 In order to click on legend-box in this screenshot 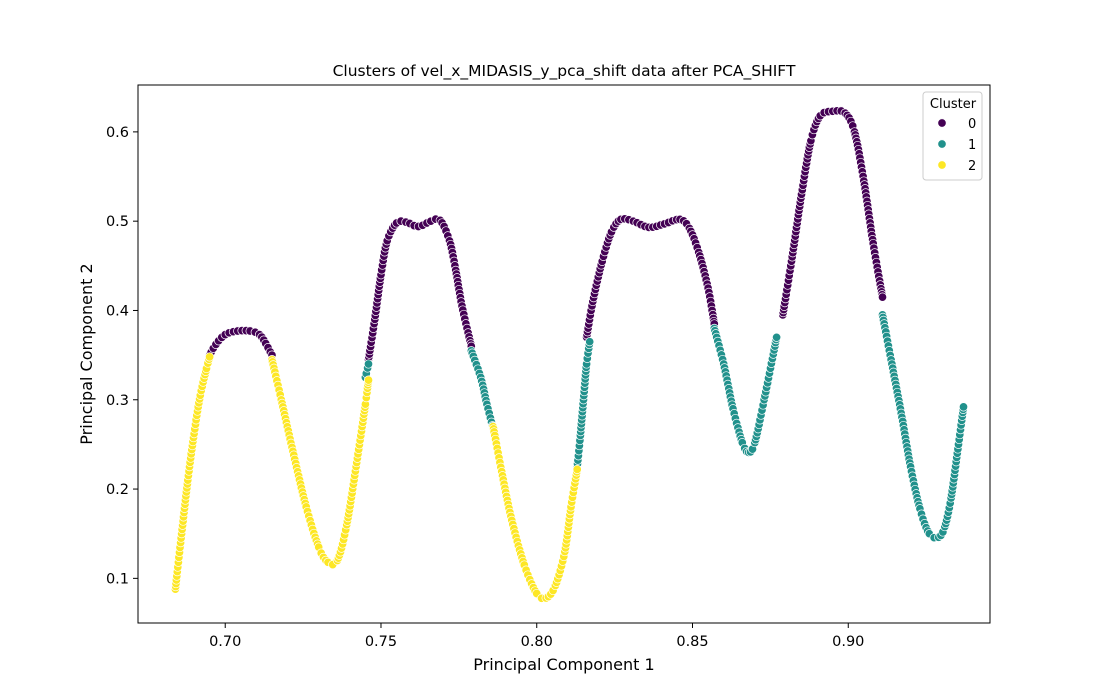, I will do `click(952, 136)`.